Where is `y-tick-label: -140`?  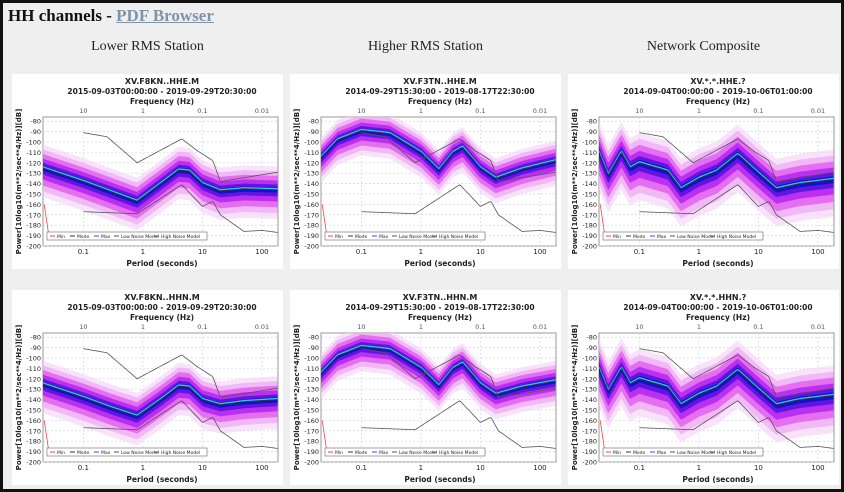
y-tick-label: -140 is located at coordinates (589, 400).